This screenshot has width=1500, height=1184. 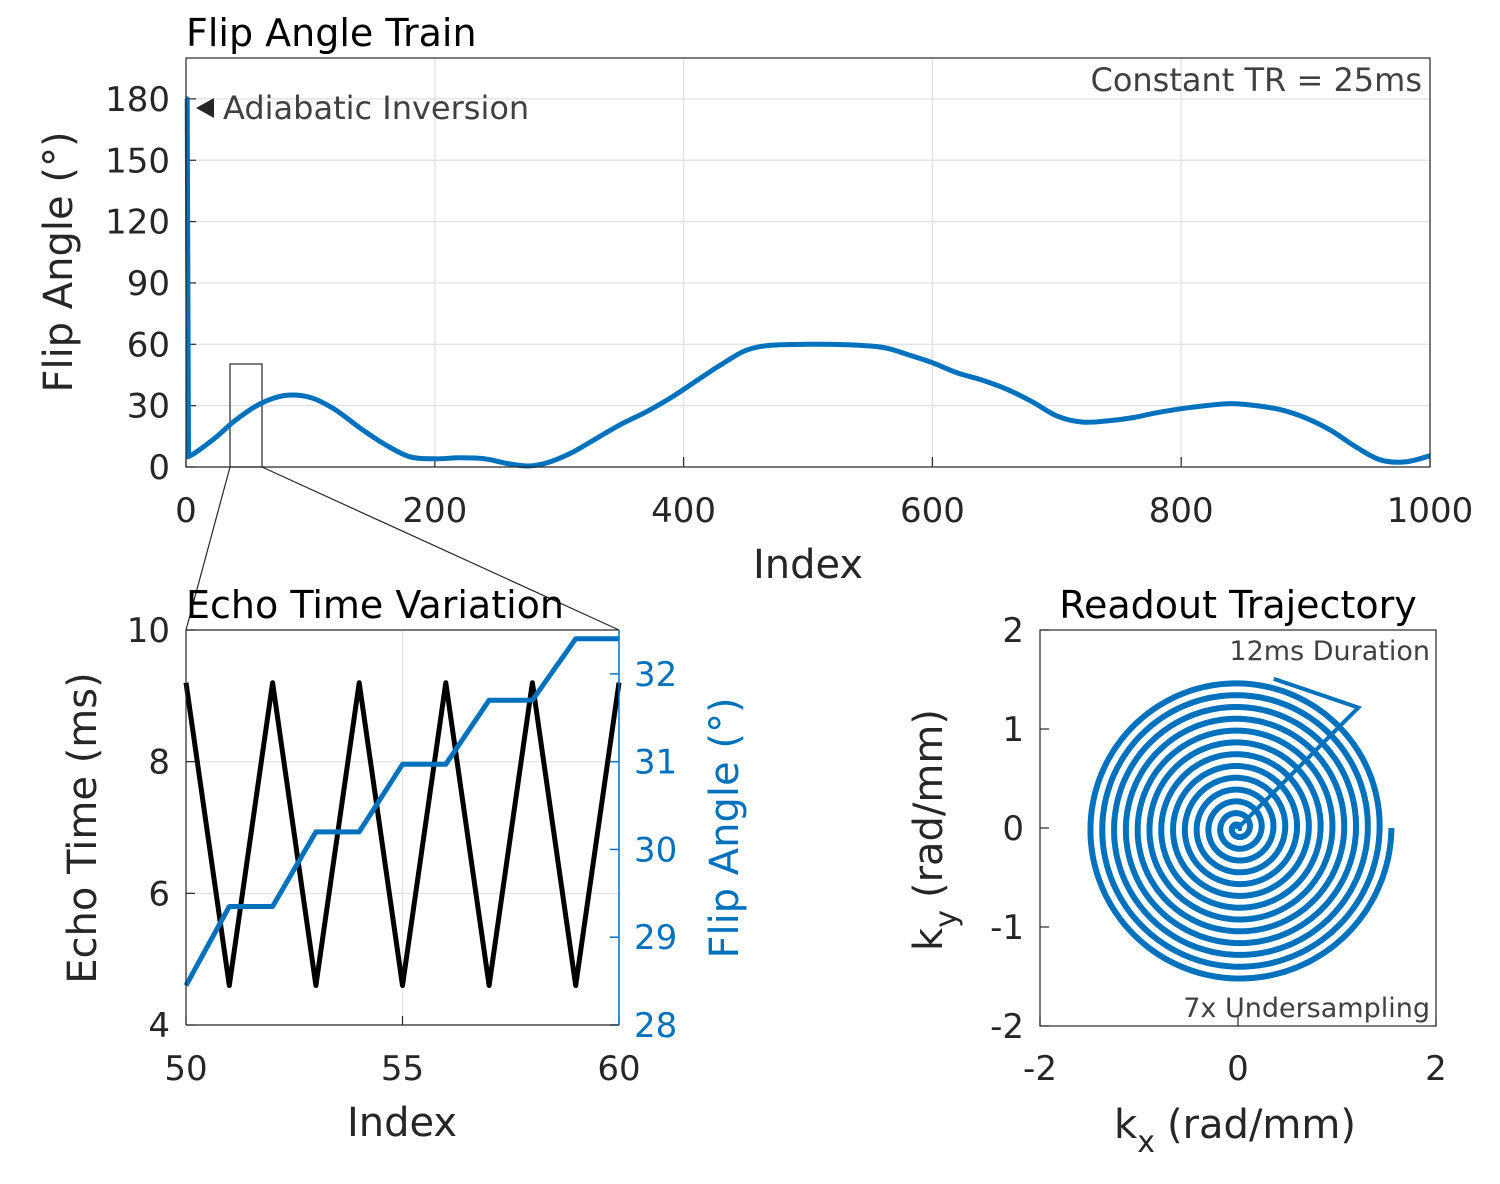 What do you see at coordinates (824, 511) in the screenshot?
I see `top-xticks: 0 200 400 600 800 1000` at bounding box center [824, 511].